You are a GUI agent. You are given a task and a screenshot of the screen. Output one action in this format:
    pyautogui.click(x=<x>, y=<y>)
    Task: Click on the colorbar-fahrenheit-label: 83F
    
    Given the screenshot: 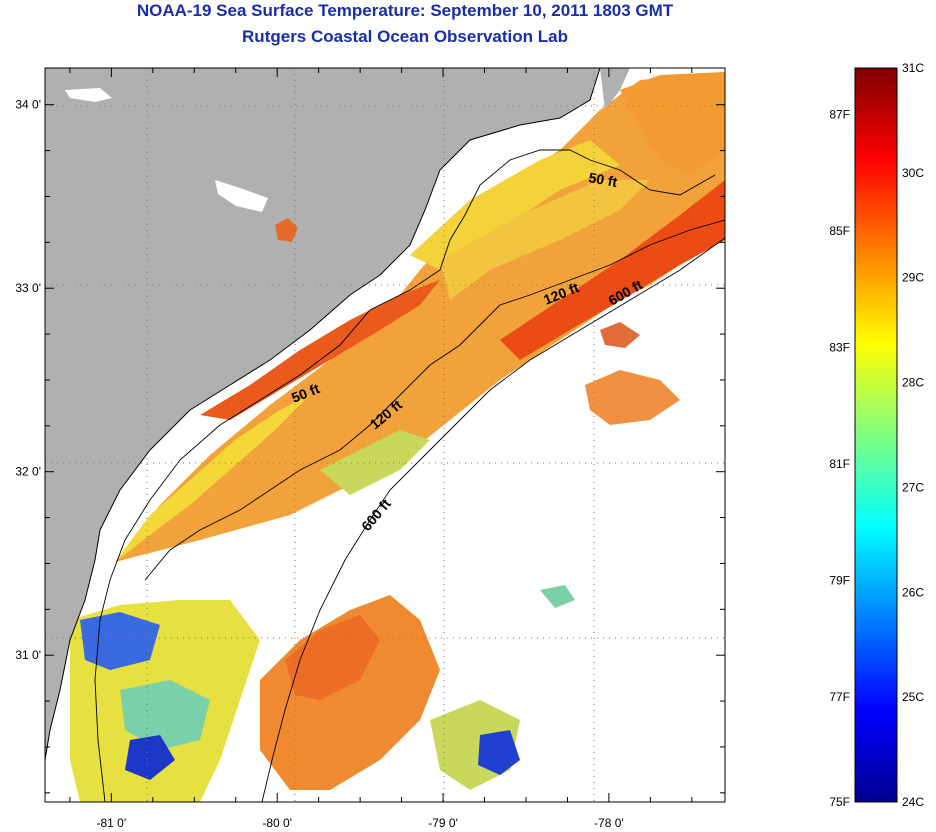 What is the action you would take?
    pyautogui.click(x=839, y=348)
    